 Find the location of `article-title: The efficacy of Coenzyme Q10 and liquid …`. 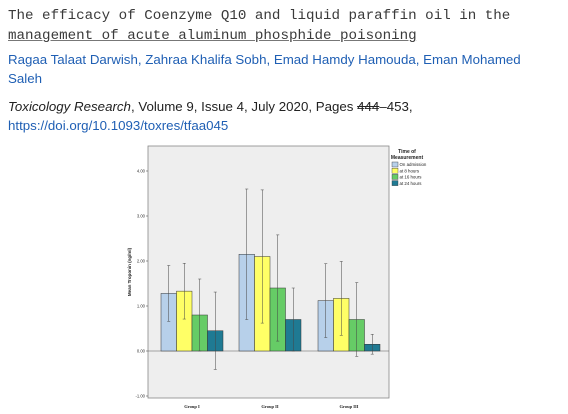

article-title: The efficacy of Coenzyme Q10 and liquid … is located at coordinates (284, 26).